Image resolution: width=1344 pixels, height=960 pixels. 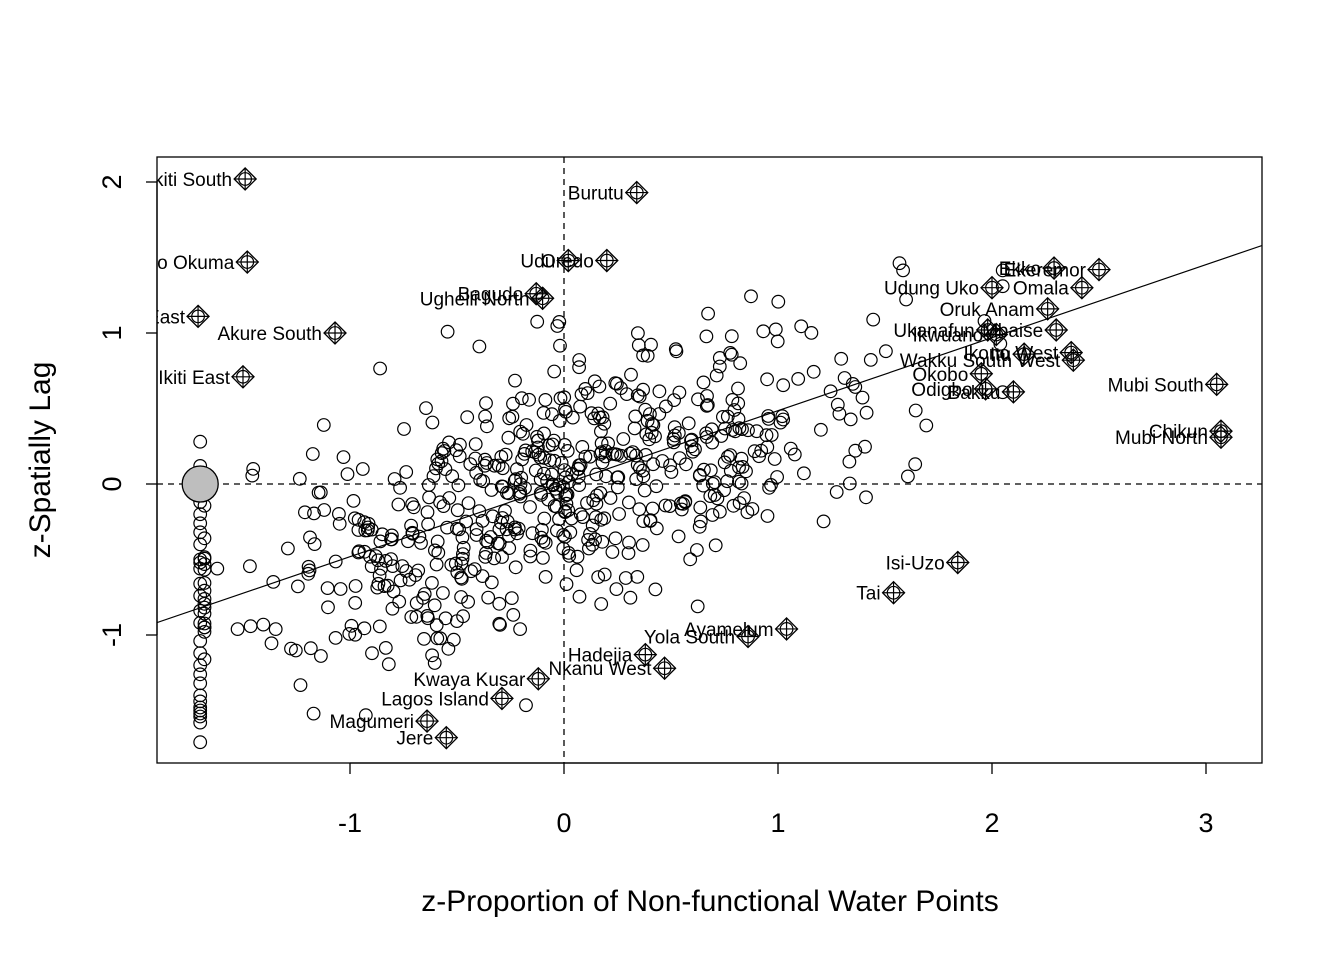 I want to click on influential-point-label: Nkanu West, so click(x=600, y=669).